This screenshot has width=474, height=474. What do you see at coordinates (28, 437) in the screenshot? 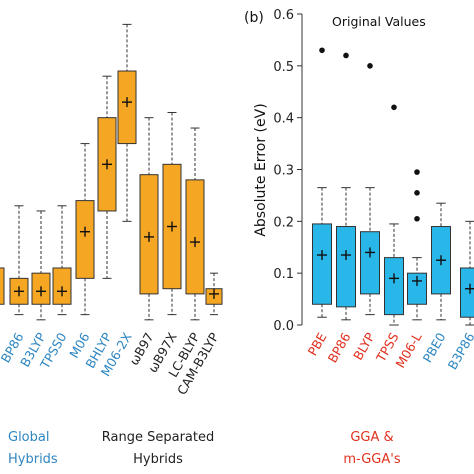
I see `a-group-label-line: Global` at bounding box center [28, 437].